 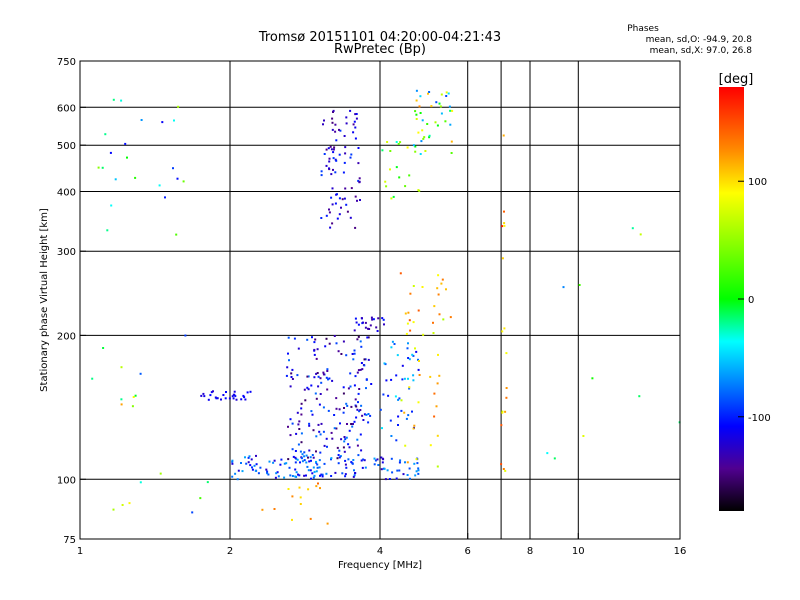 What do you see at coordinates (380, 551) in the screenshot?
I see `x-tick-label: 4` at bounding box center [380, 551].